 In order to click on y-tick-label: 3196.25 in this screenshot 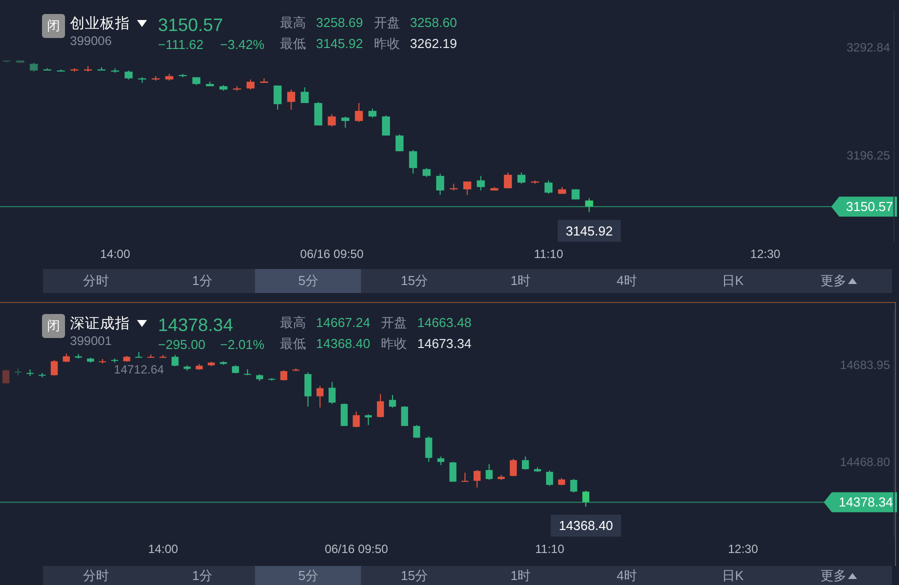, I will do `click(868, 155)`.